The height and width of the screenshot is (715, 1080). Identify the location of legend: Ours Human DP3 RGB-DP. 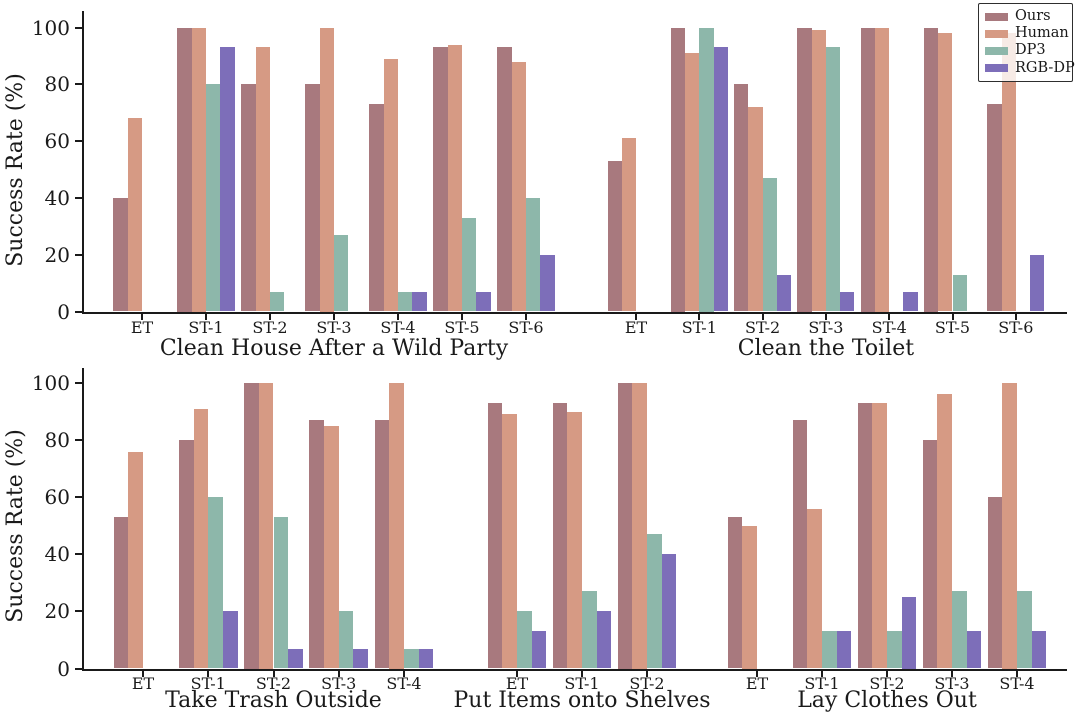
(1026, 42).